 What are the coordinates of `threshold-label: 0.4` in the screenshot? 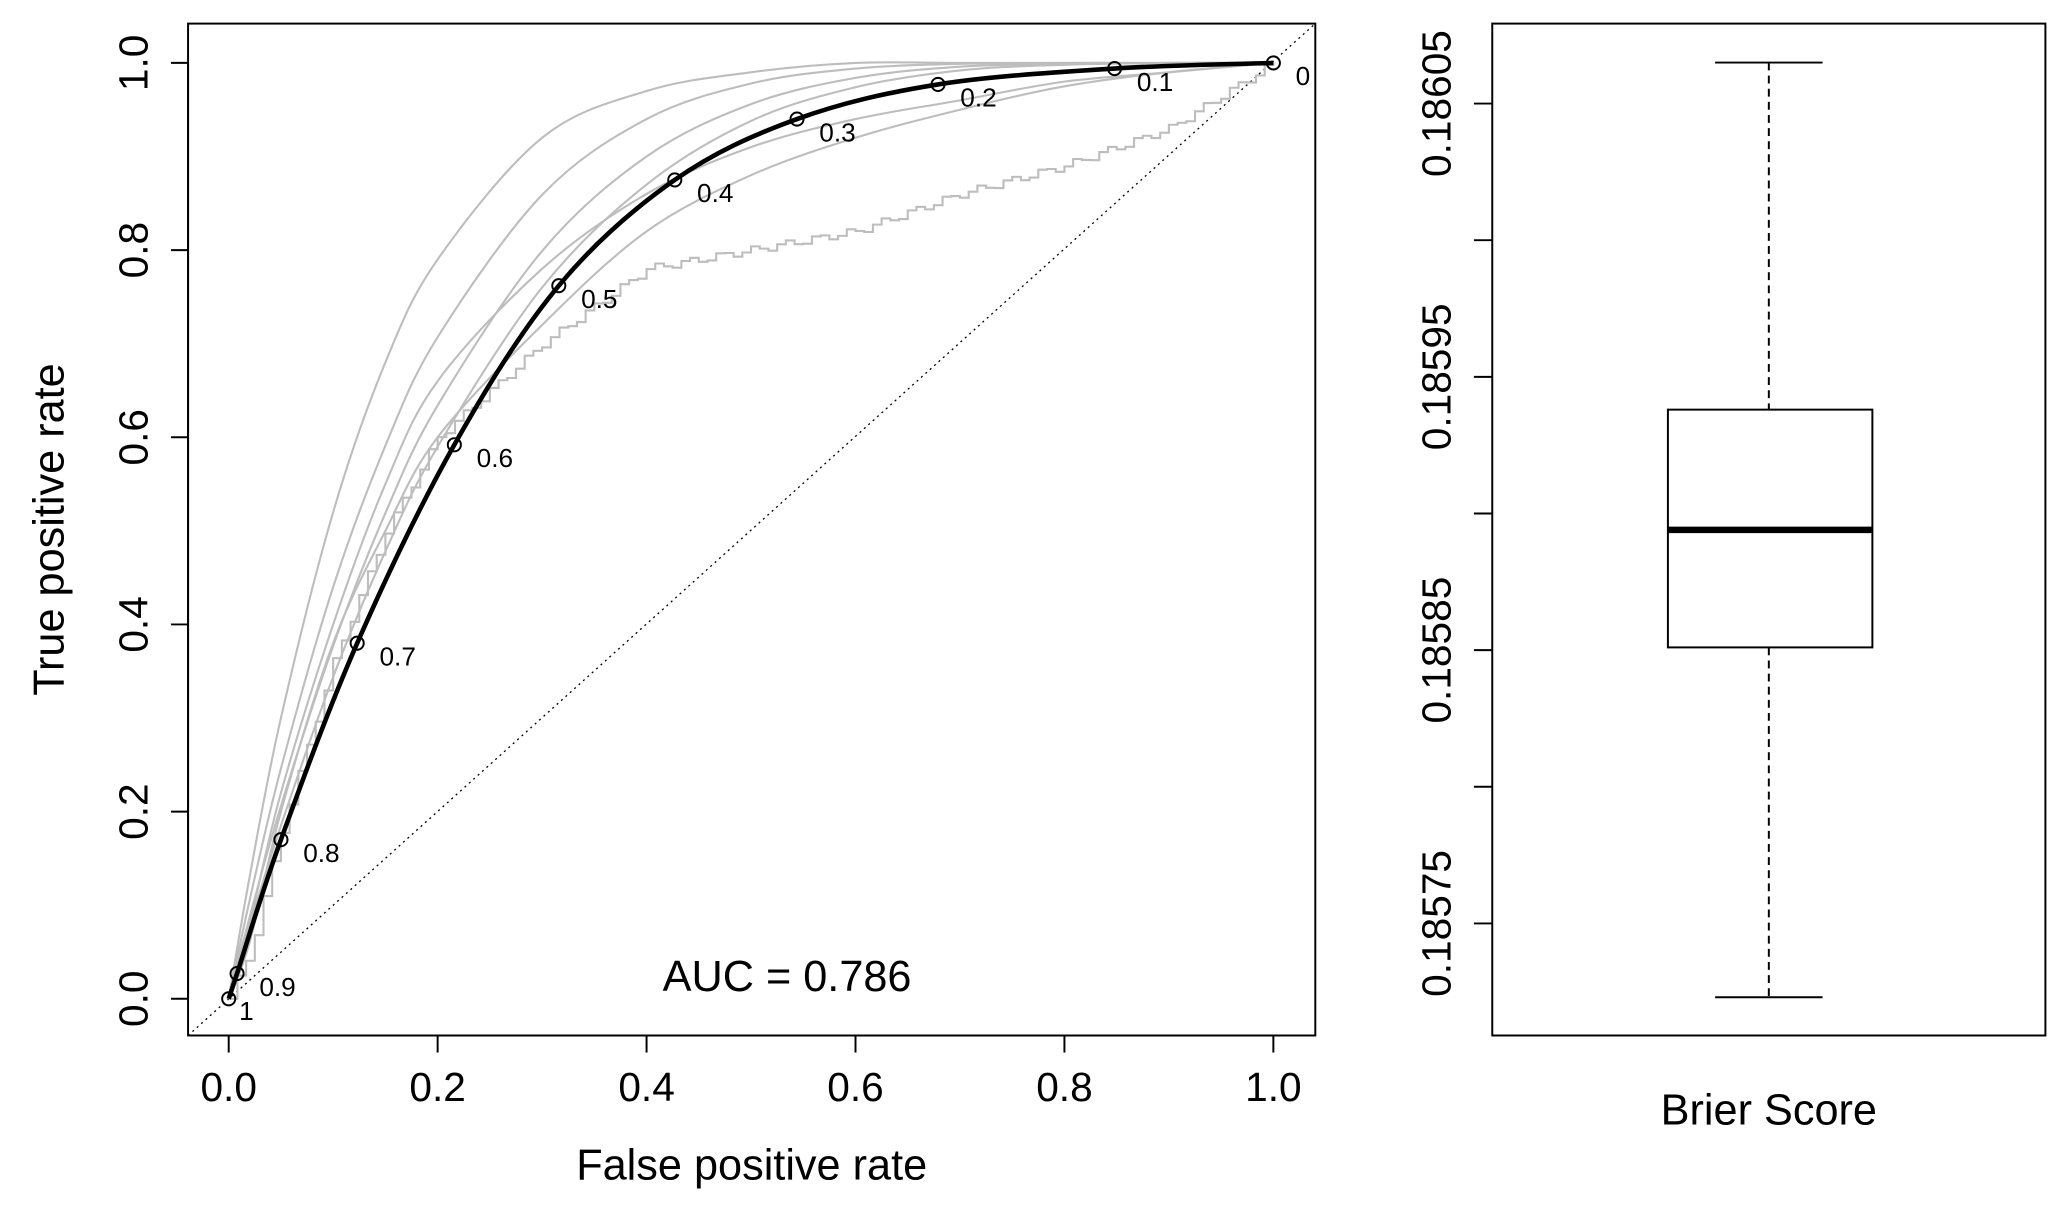 It's located at (715, 193).